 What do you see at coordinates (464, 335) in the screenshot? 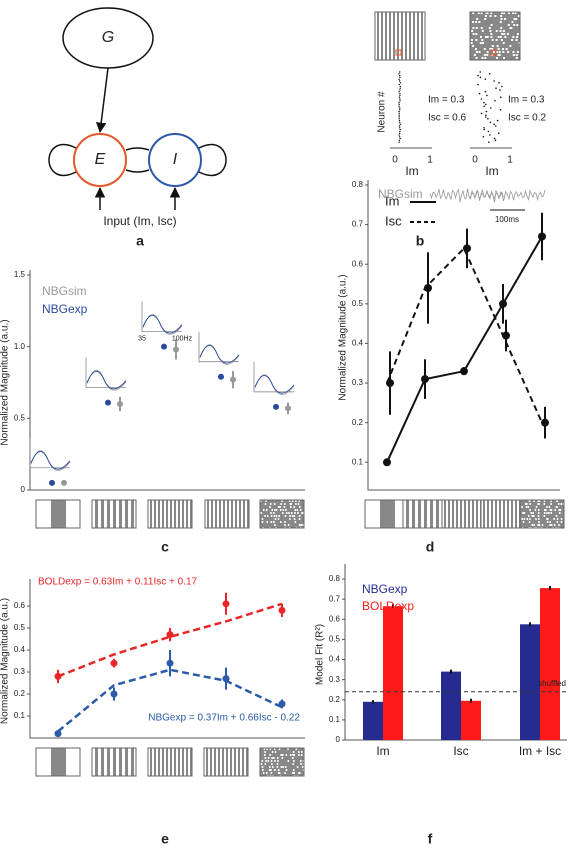
I see `series-line` at bounding box center [464, 335].